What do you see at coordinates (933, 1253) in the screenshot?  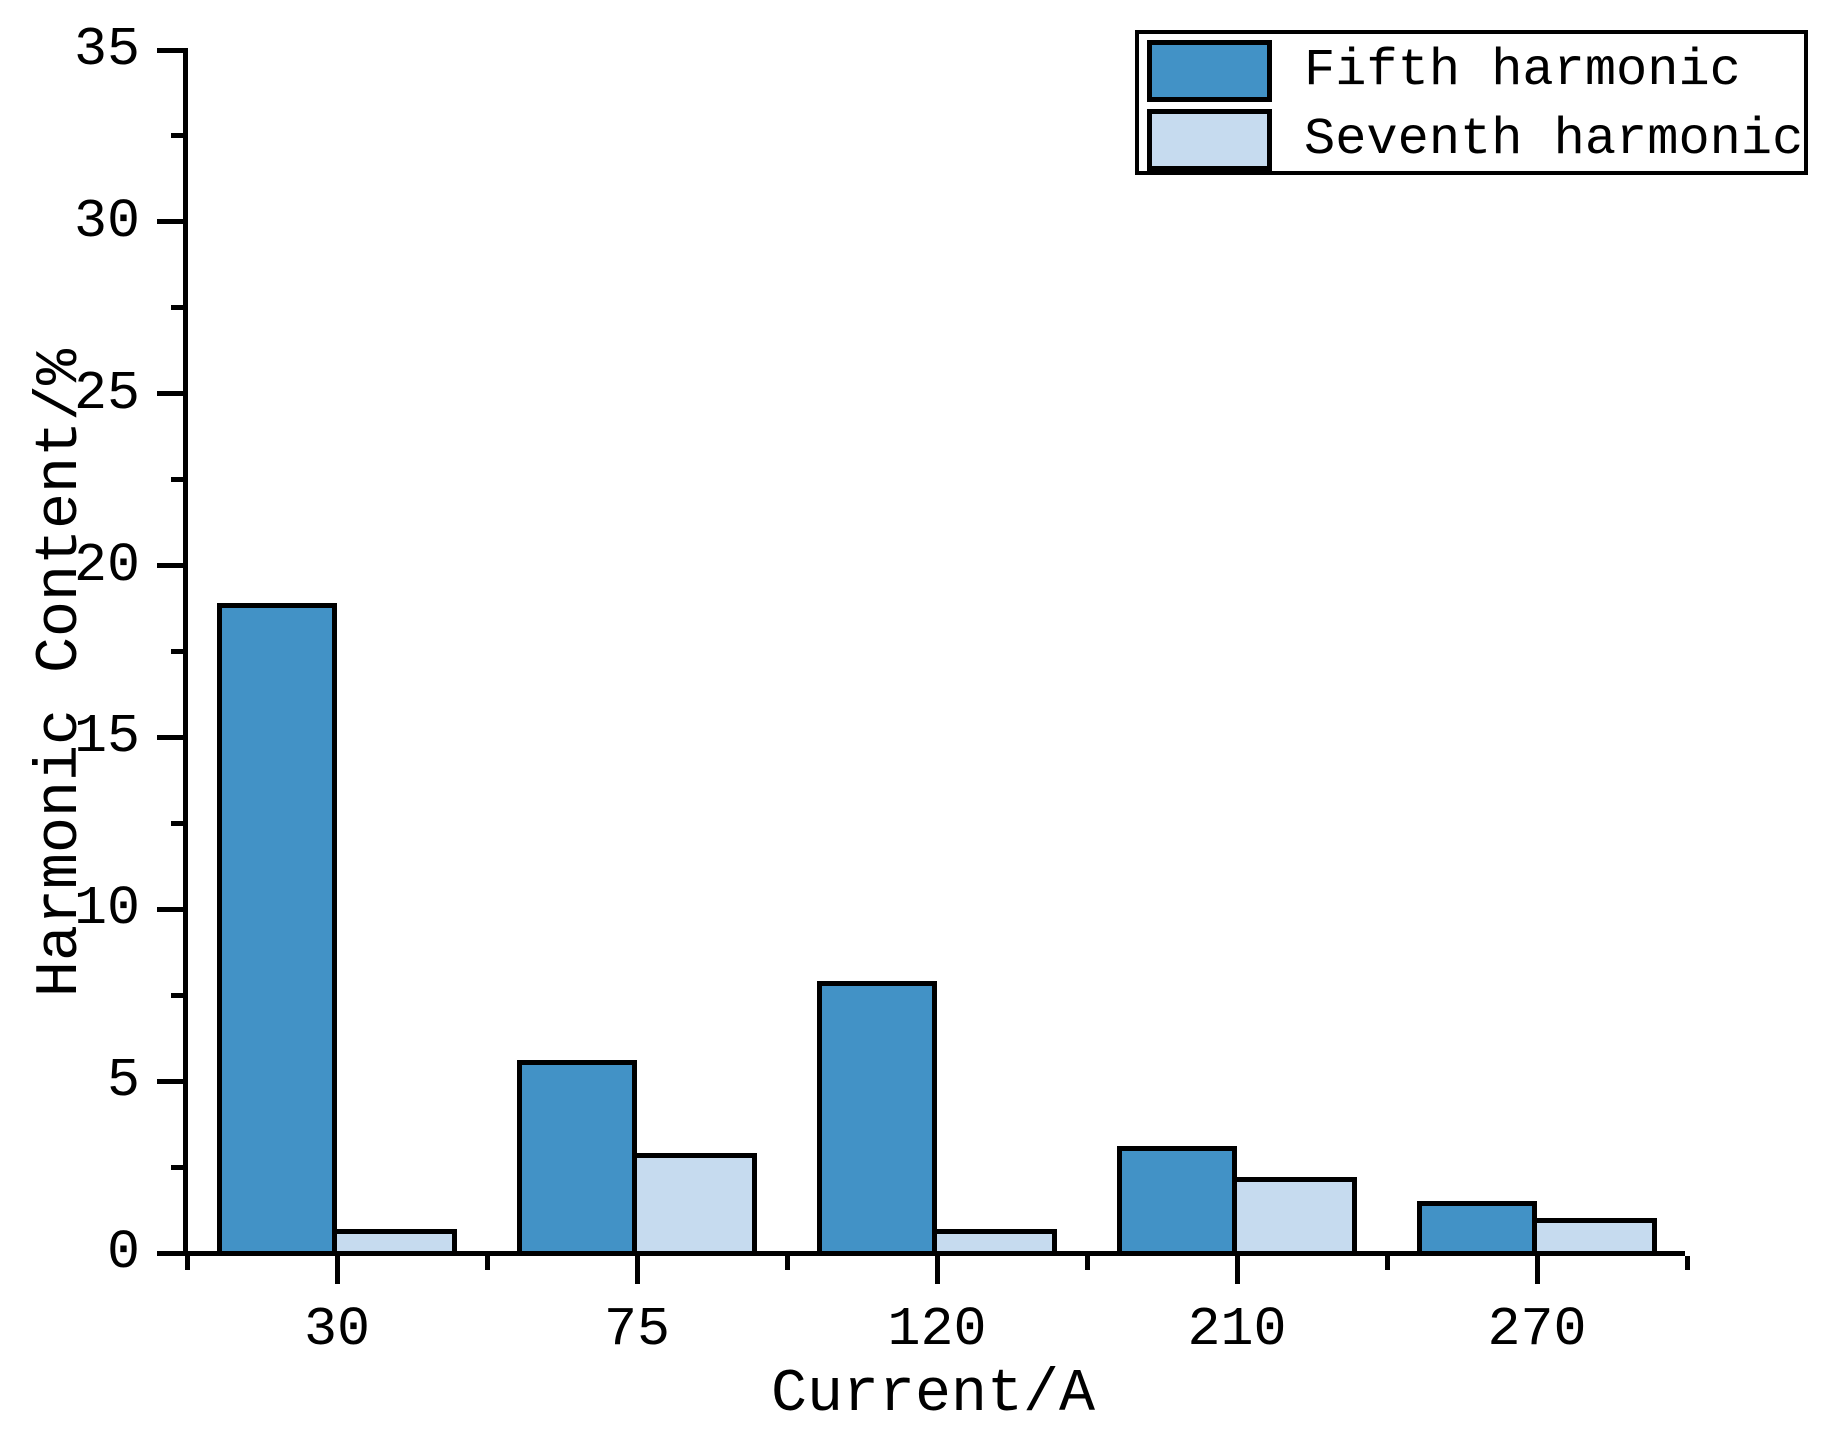 I see `x-axis-spine` at bounding box center [933, 1253].